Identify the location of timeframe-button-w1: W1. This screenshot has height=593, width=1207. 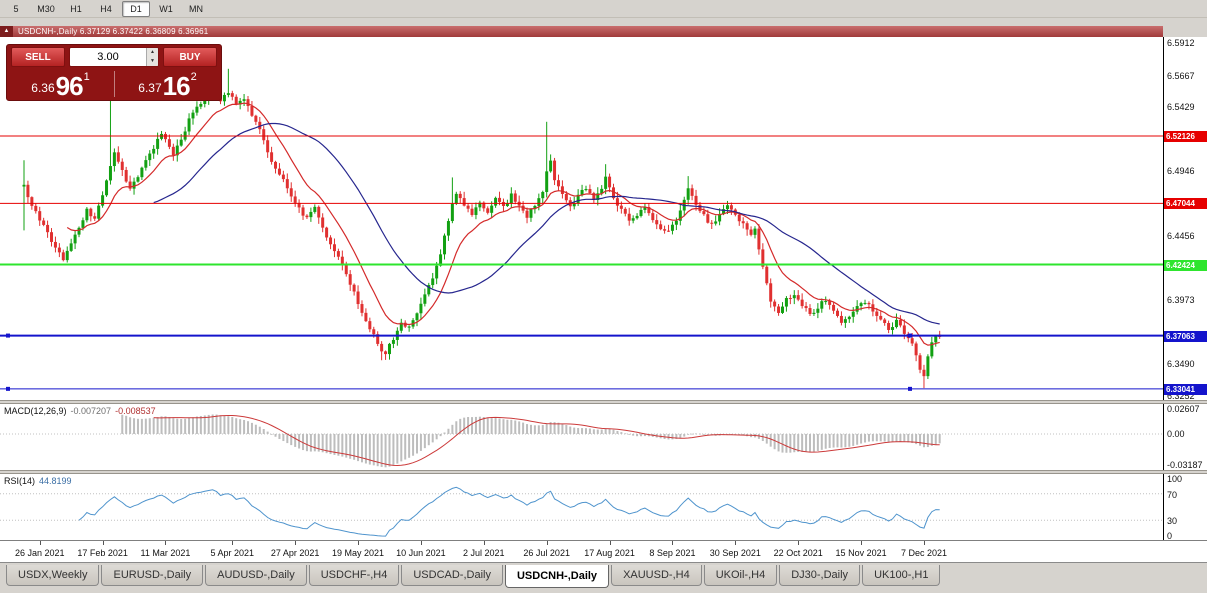
(166, 8).